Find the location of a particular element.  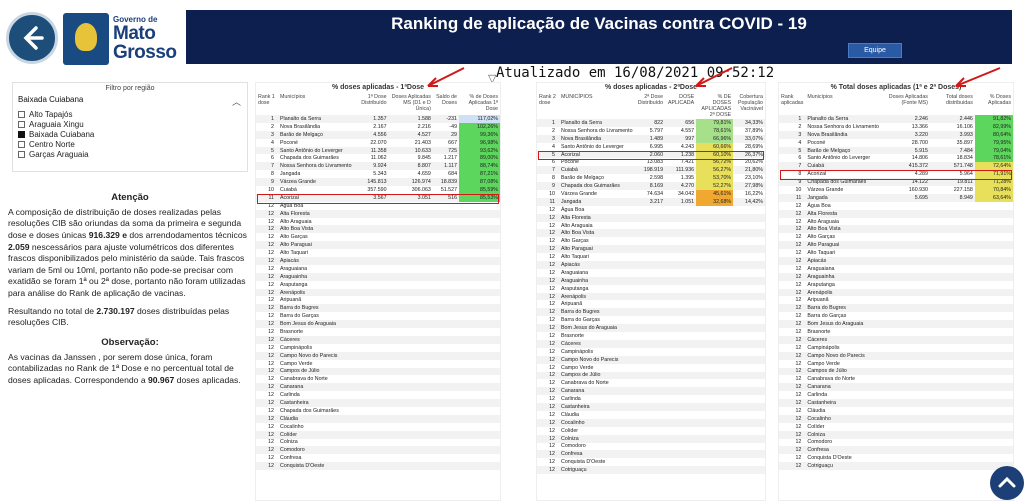

table-row-highlighted: 5 Acorizal 2.060 1.238 60,10% 26,37% is located at coordinates (651, 154).